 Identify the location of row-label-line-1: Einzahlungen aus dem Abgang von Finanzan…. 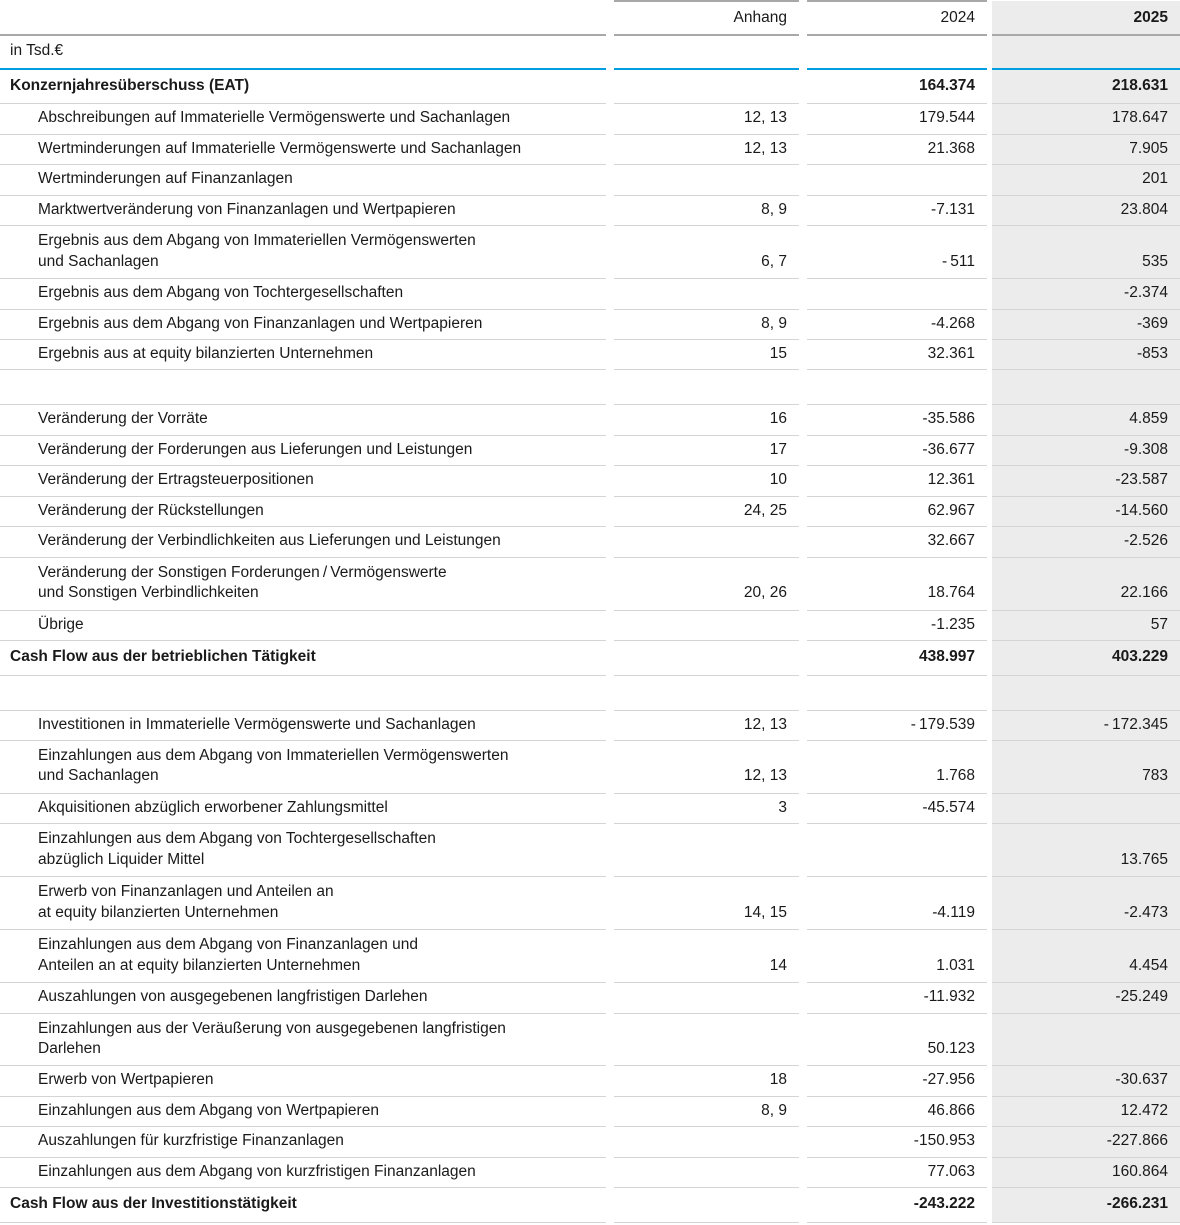
(228, 945).